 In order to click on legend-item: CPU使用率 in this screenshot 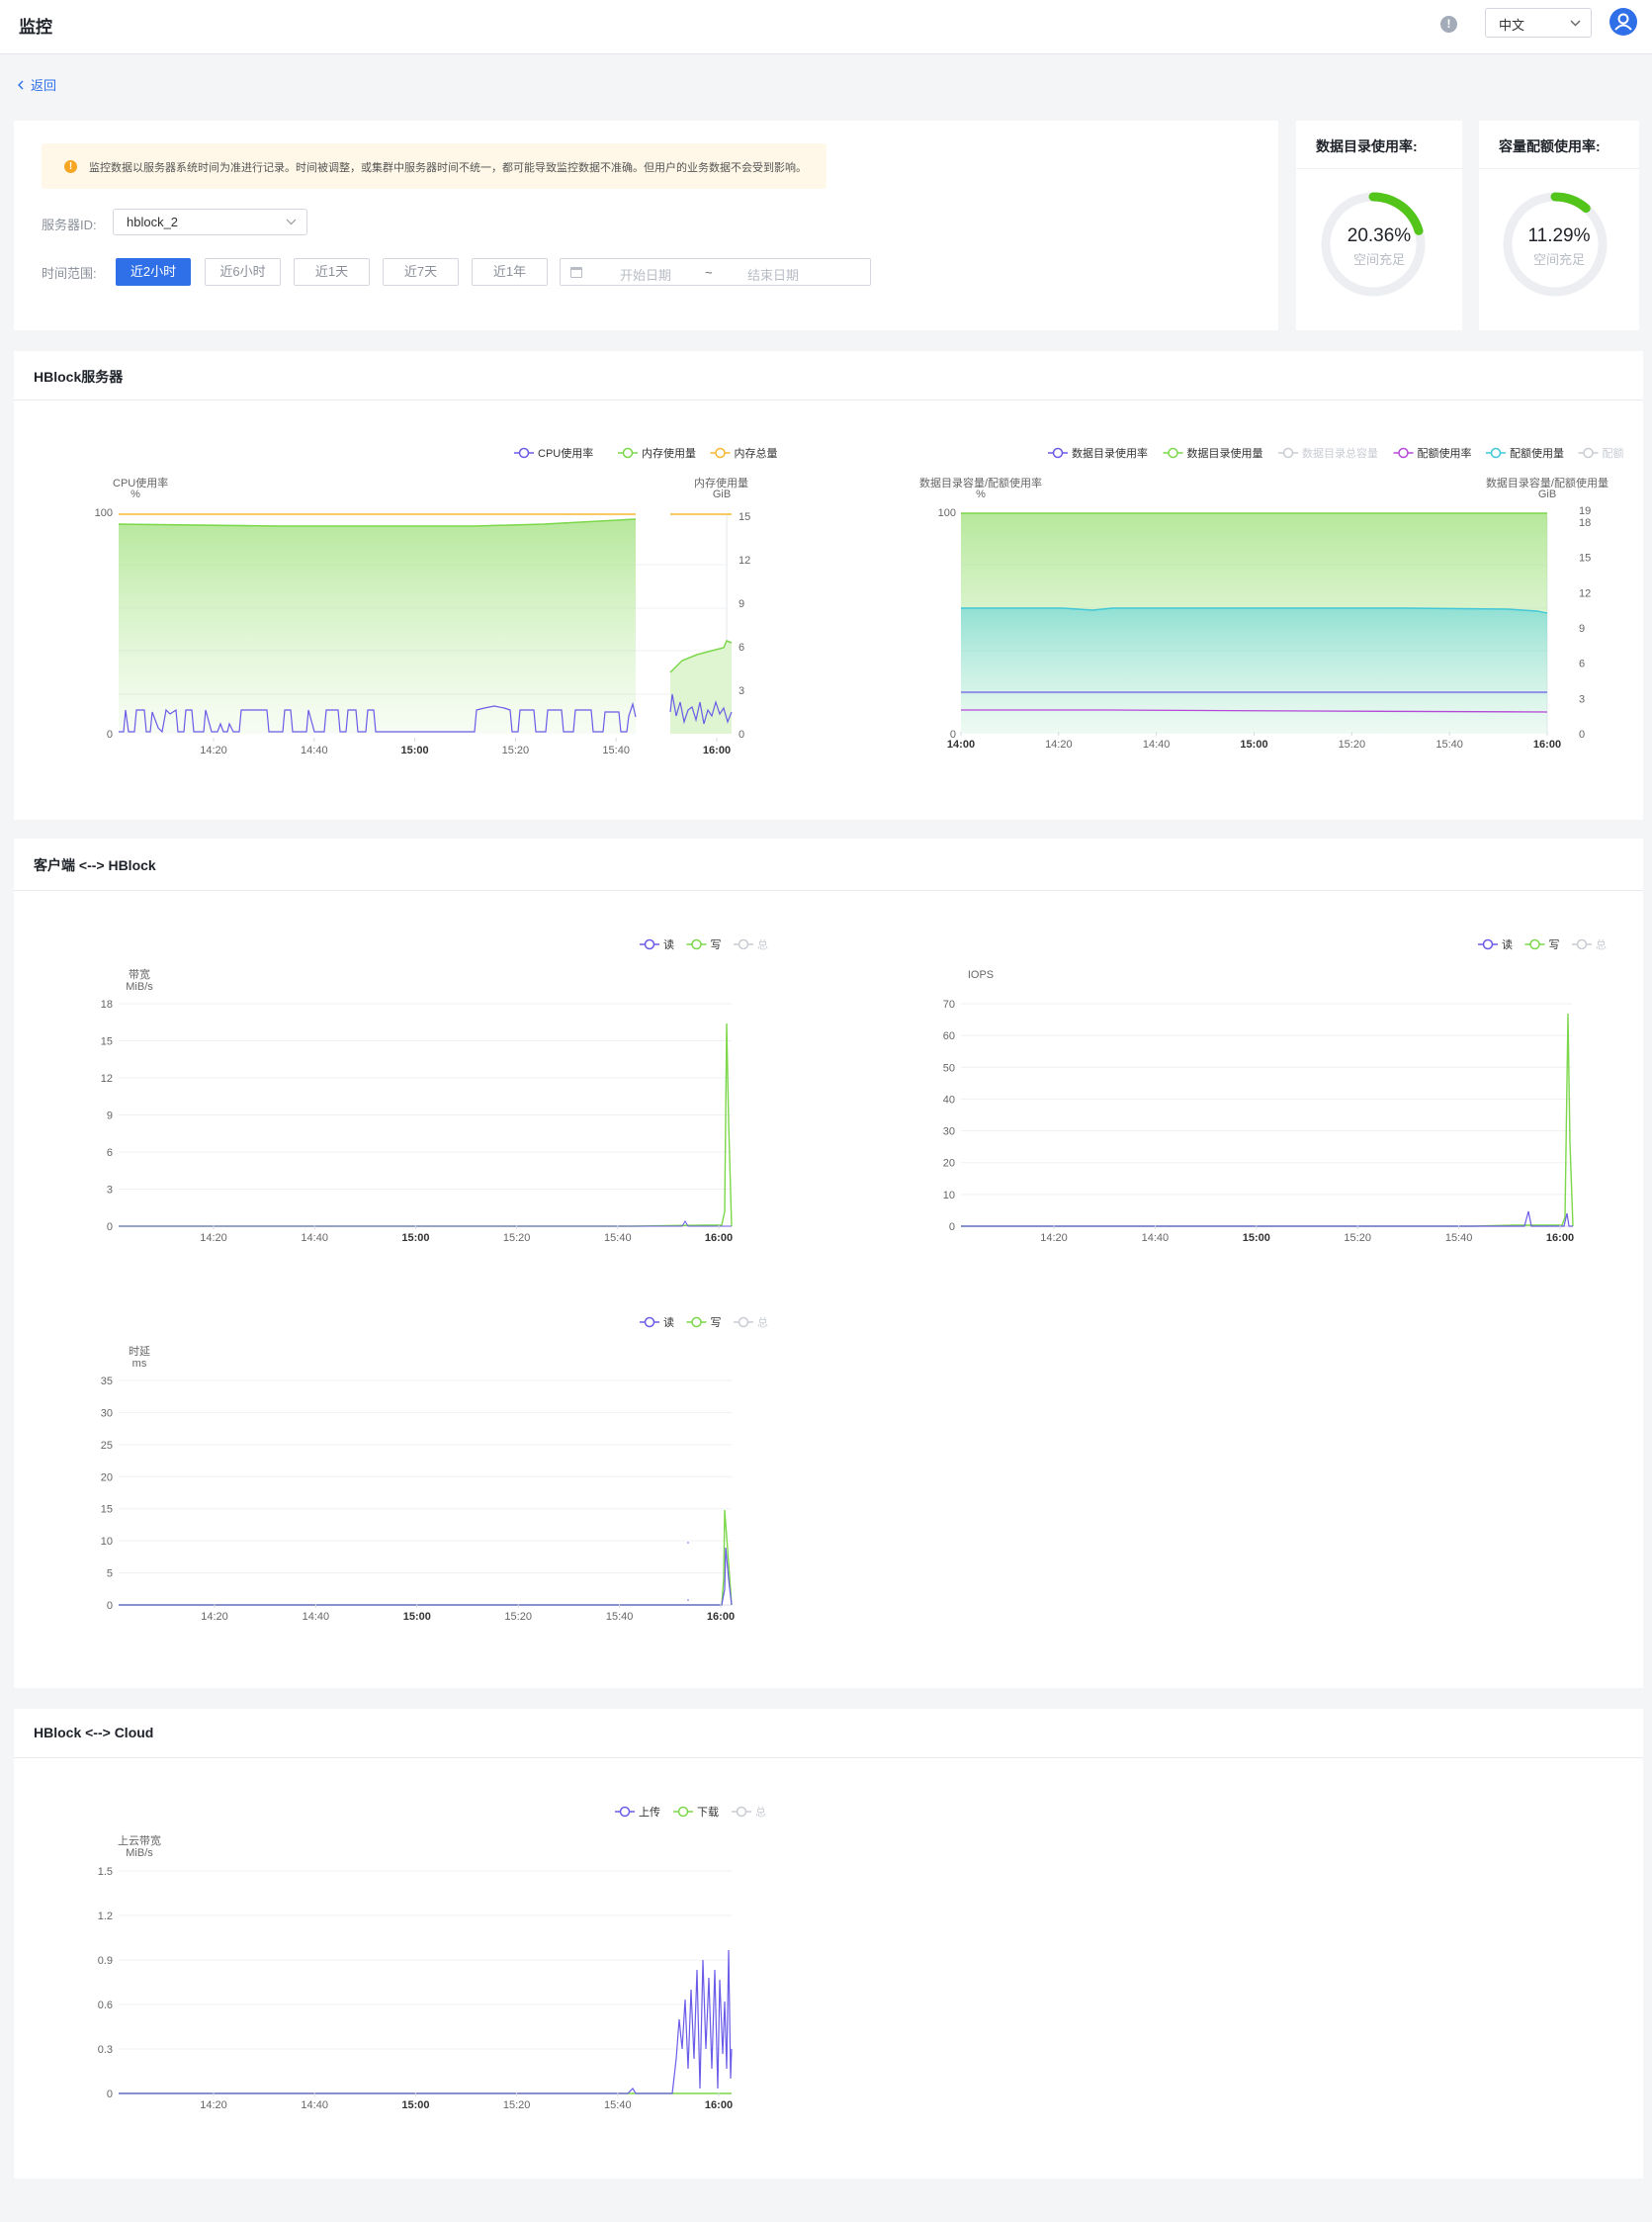, I will do `click(554, 453)`.